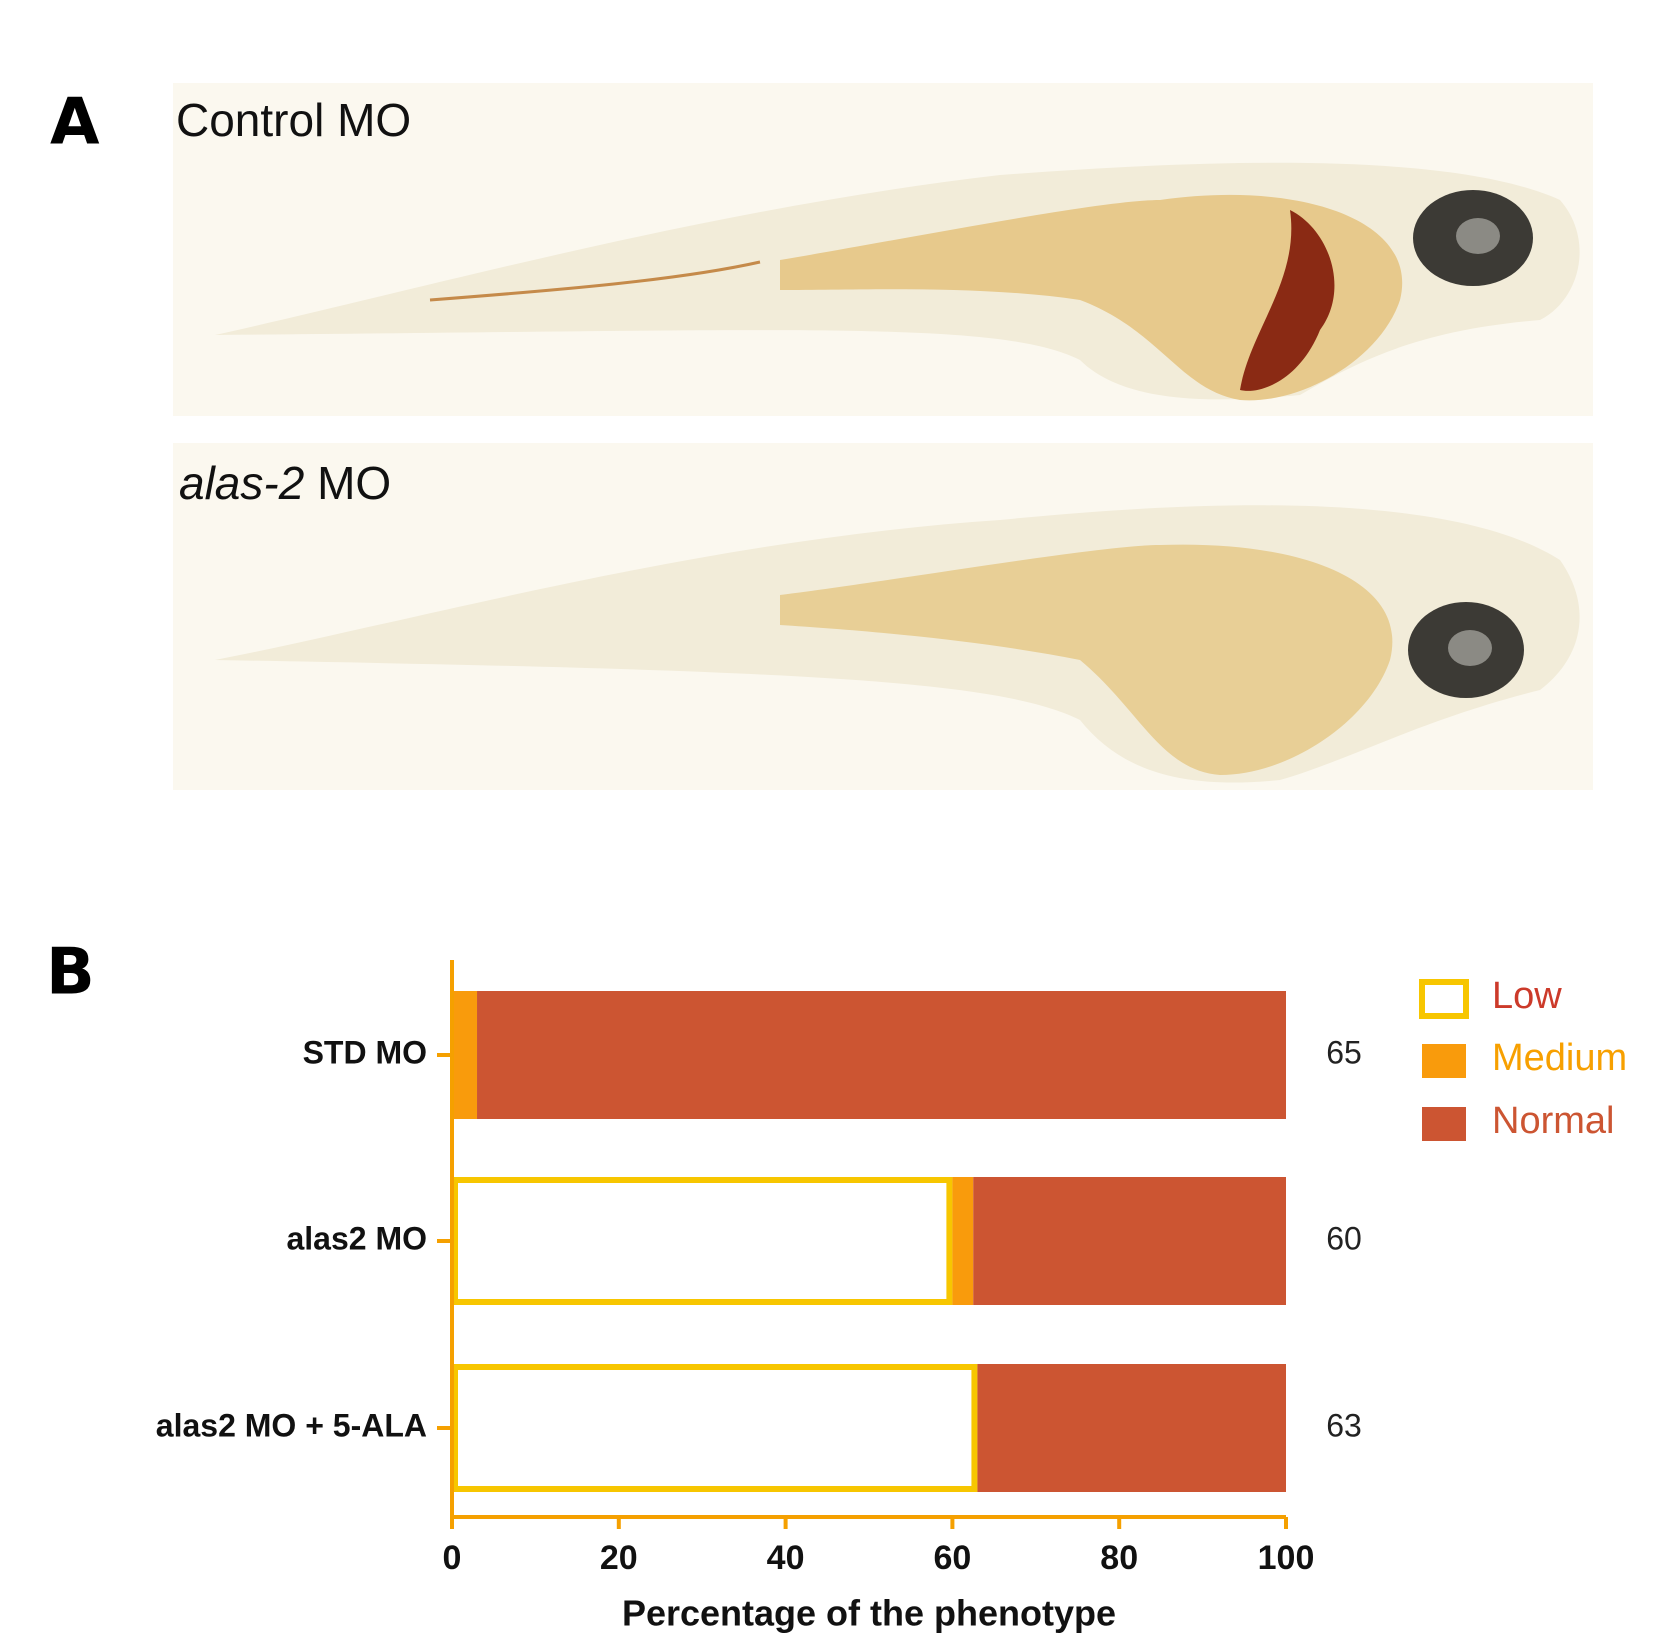 The width and height of the screenshot is (1665, 1648). Describe the element at coordinates (1344, 1238) in the screenshot. I see `count-label: 60` at that location.